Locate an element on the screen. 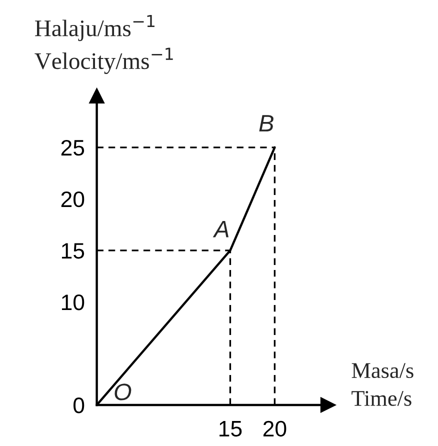 Image resolution: width=438 pixels, height=446 pixels. y-tick-label: 20 is located at coordinates (72, 199).